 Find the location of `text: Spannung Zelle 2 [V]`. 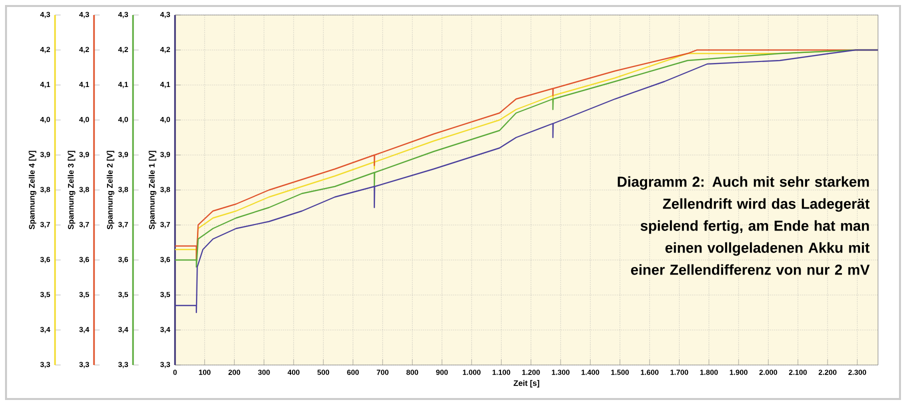

text: Spannung Zelle 2 [V] is located at coordinates (110, 190).